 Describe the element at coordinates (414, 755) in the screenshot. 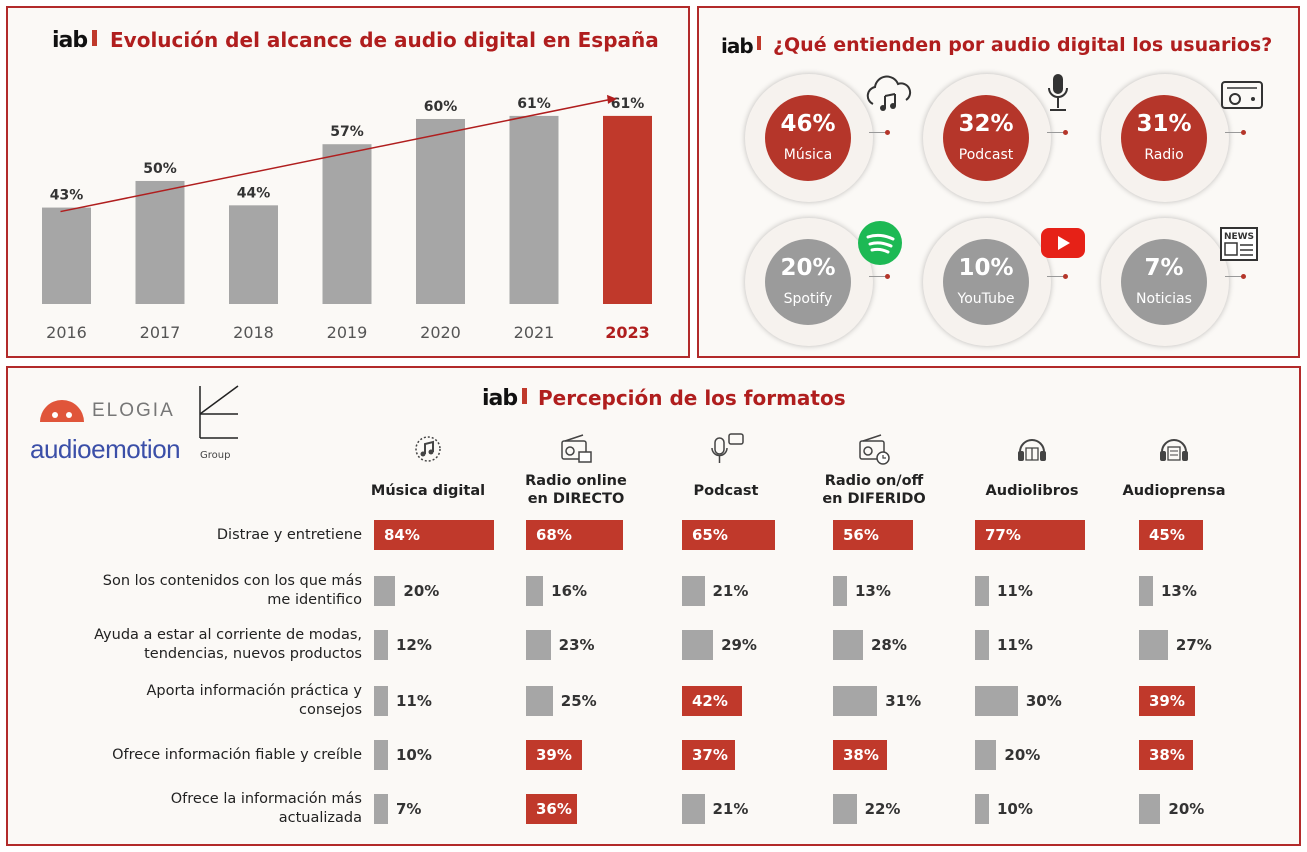

I see `perception-value: 10%` at that location.